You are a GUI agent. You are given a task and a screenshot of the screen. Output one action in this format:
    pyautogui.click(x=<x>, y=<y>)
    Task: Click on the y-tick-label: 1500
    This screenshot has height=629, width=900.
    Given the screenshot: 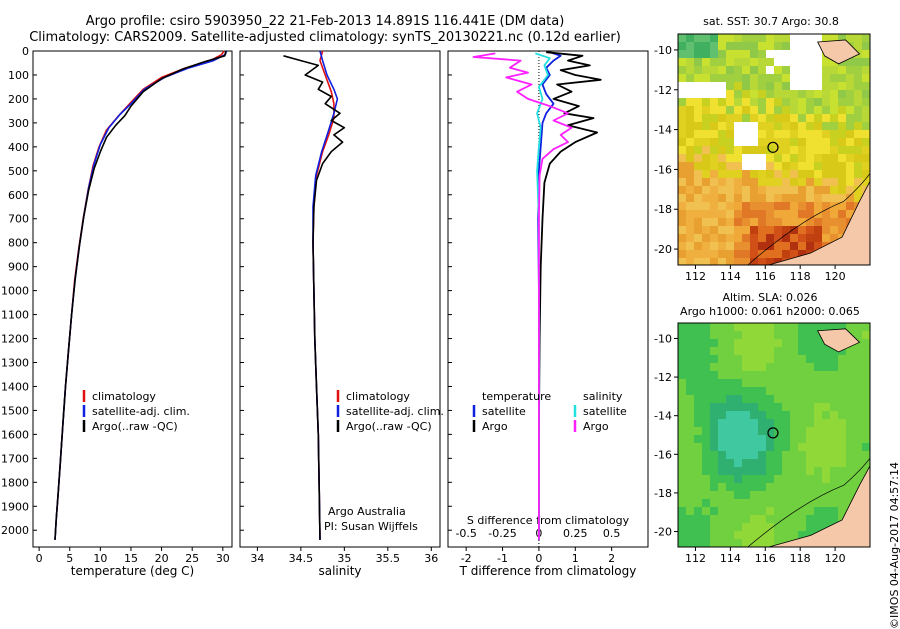 What is the action you would take?
    pyautogui.click(x=15, y=410)
    